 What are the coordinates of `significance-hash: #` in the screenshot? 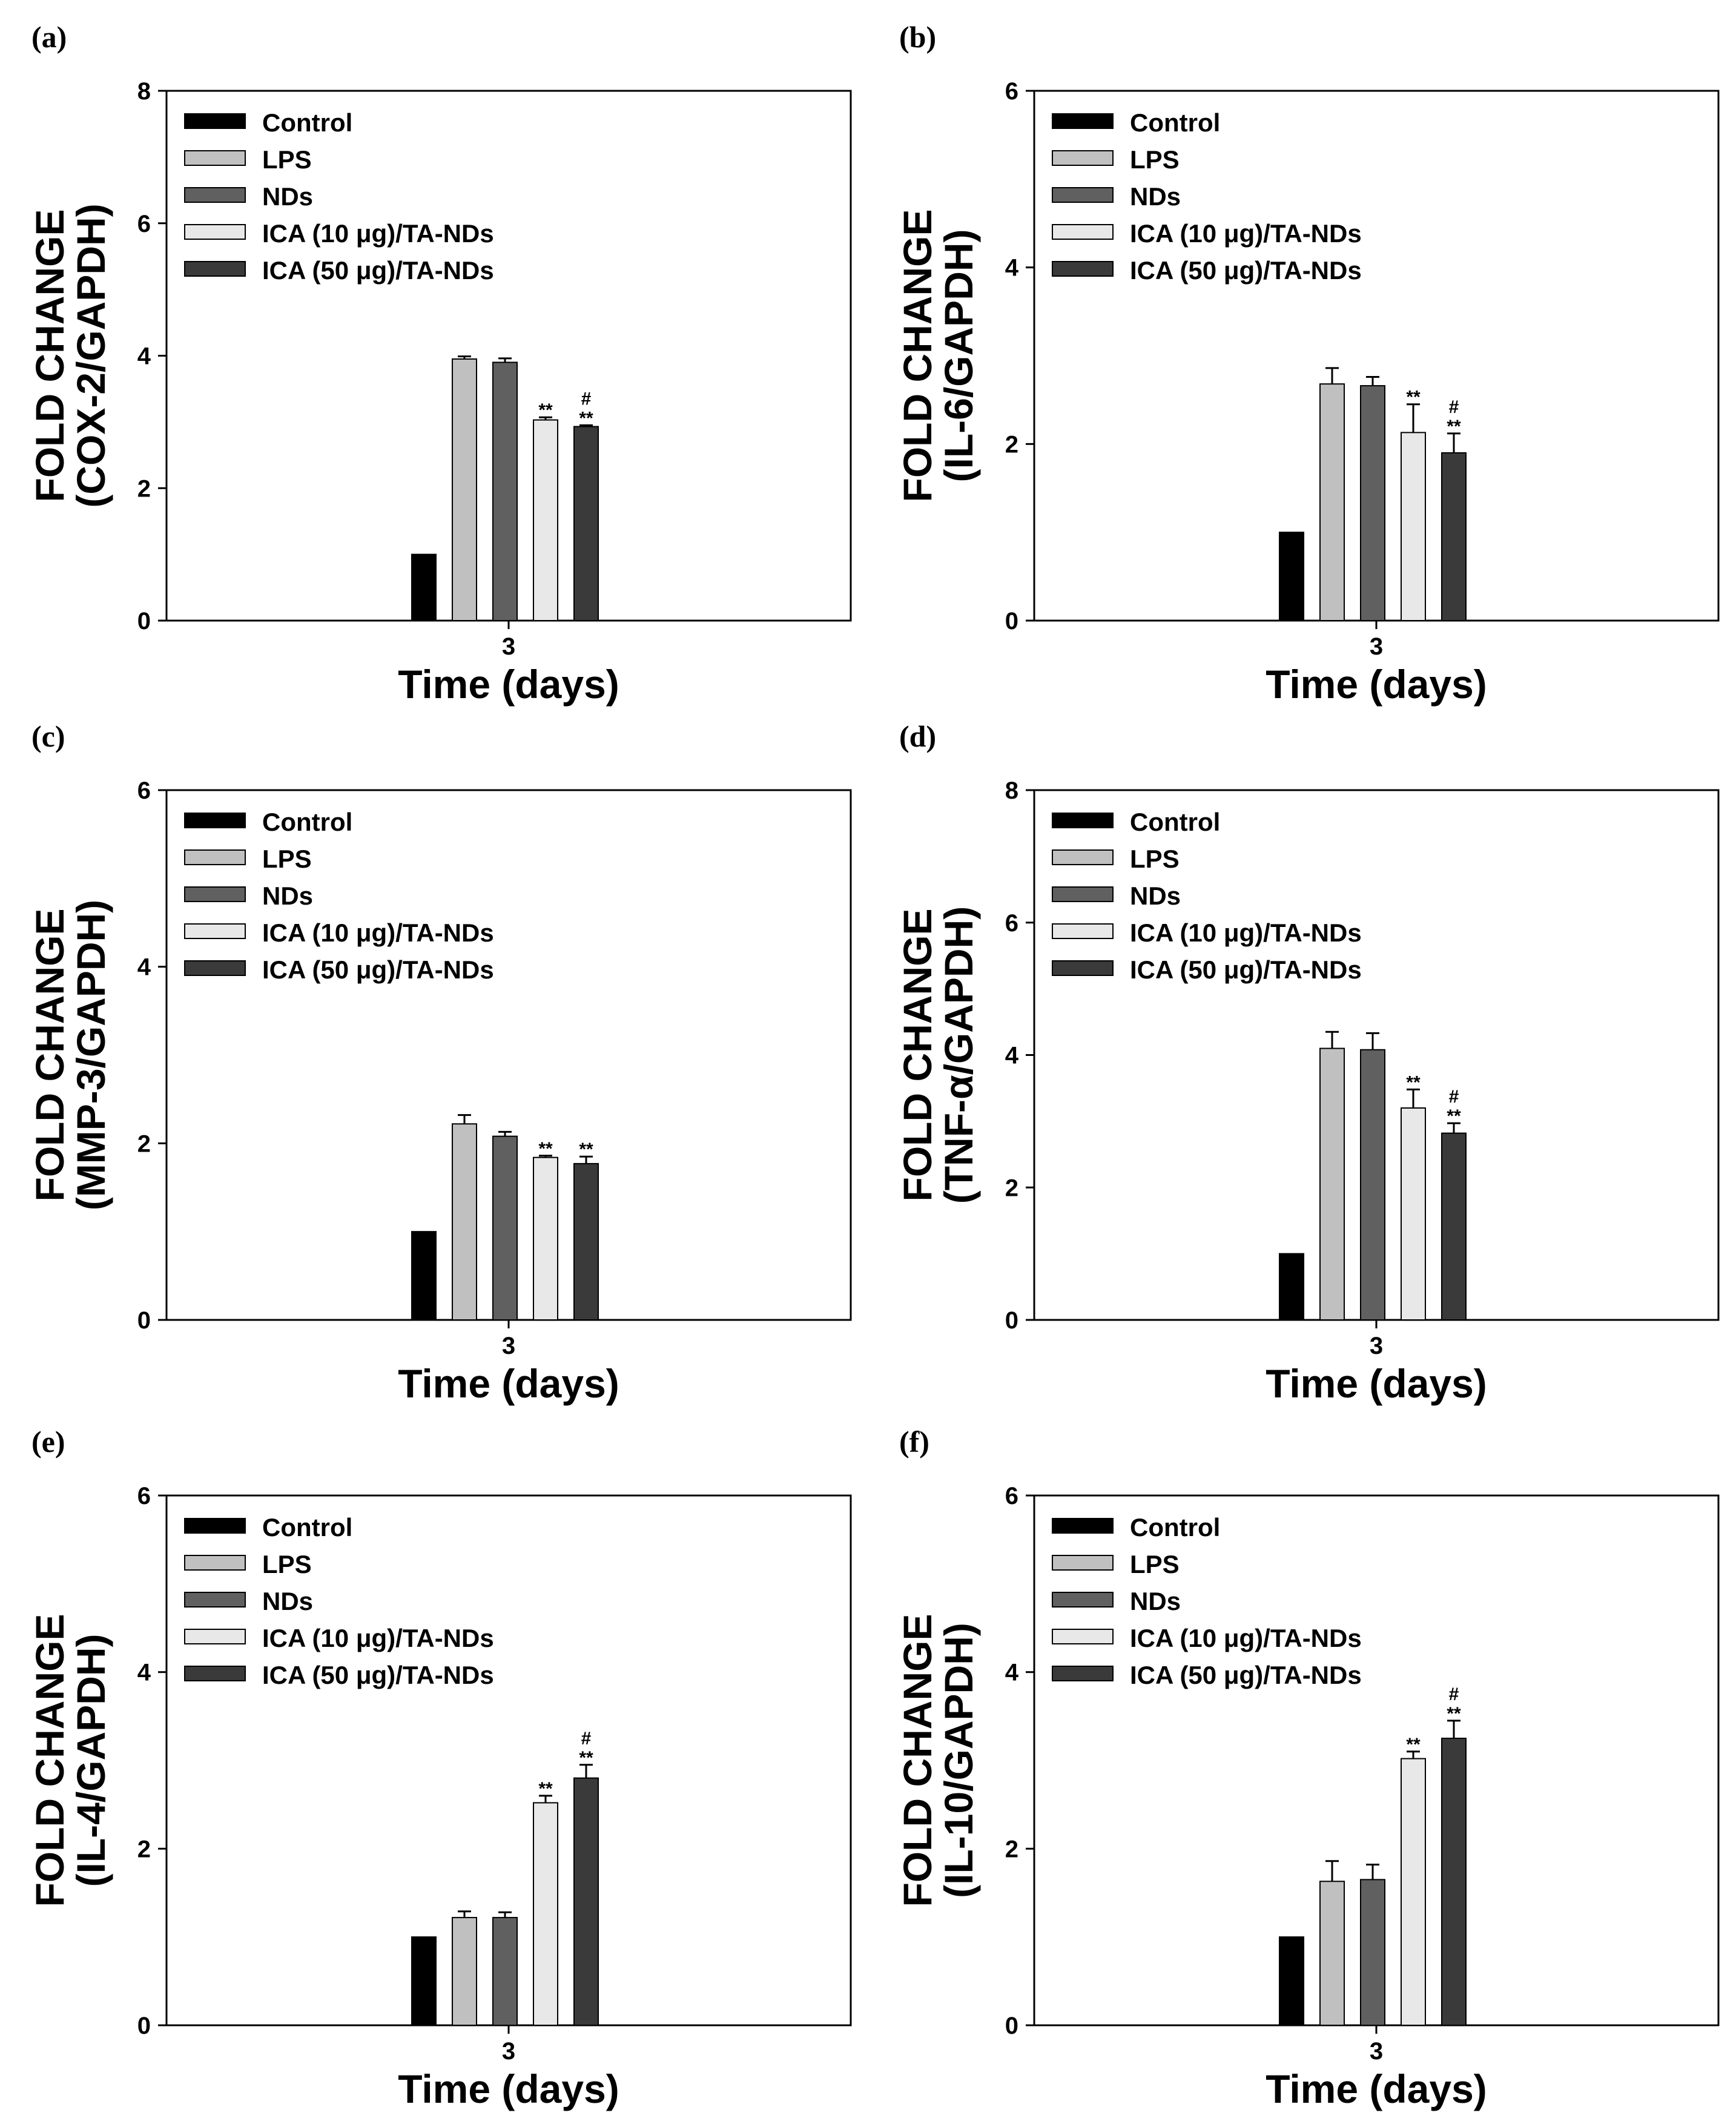 It's located at (1454, 407).